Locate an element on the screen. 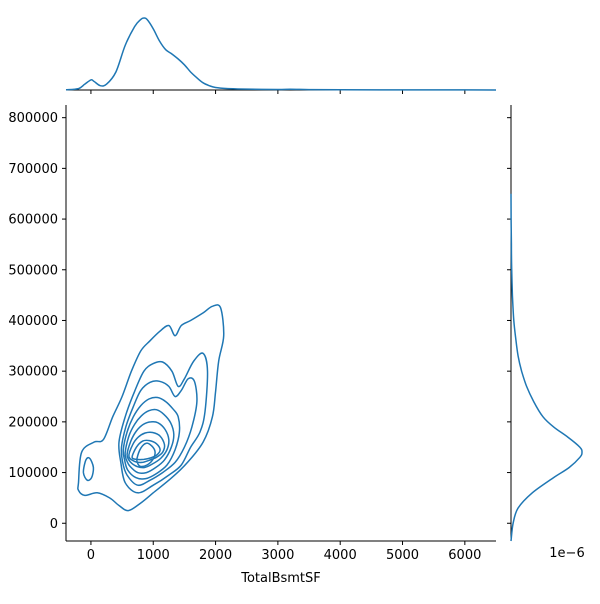 The width and height of the screenshot is (600, 604). kde-contours is located at coordinates (151, 408).